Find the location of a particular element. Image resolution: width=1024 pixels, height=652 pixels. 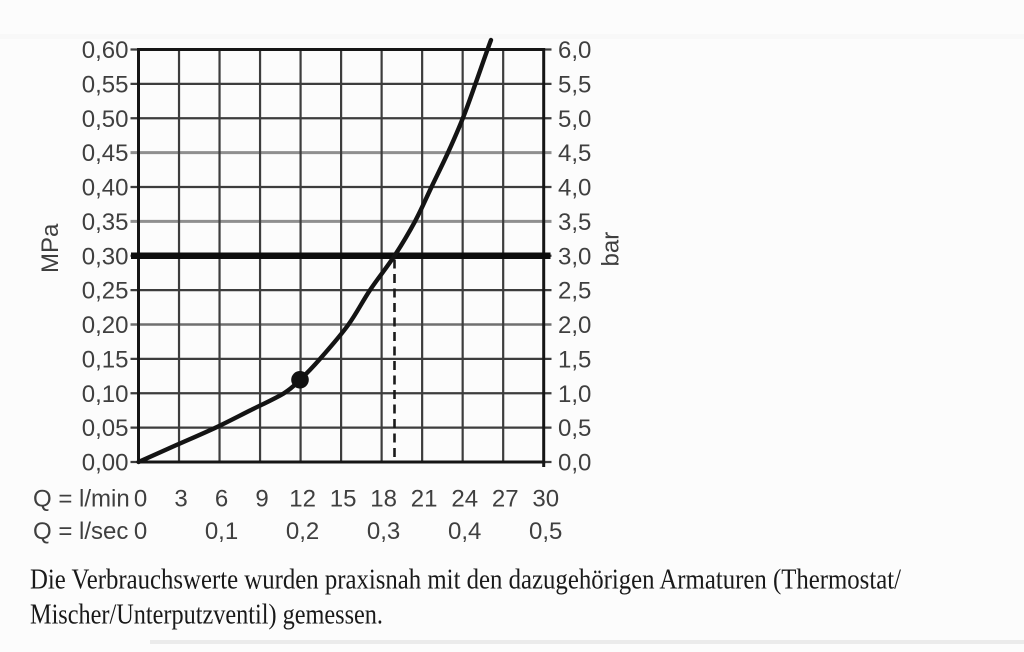

svg-text: 4,0 is located at coordinates (574, 188).